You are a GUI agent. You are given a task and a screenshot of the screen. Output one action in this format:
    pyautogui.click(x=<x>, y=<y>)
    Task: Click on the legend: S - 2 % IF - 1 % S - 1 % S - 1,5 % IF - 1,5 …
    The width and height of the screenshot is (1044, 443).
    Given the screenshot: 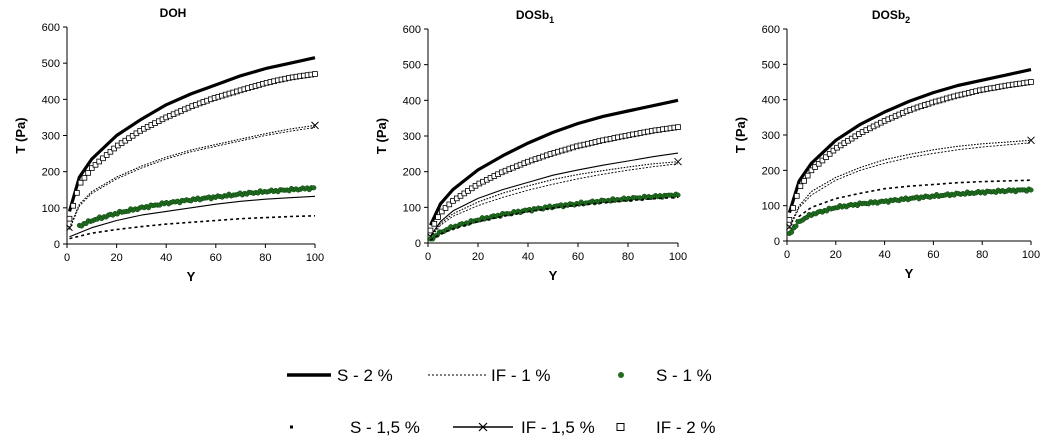 What is the action you would take?
    pyautogui.click(x=501, y=401)
    